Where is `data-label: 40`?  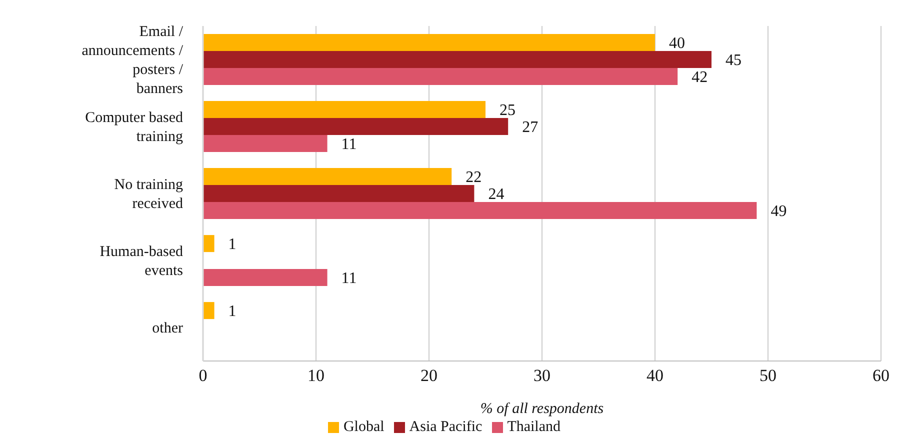 data-label: 40 is located at coordinates (677, 43).